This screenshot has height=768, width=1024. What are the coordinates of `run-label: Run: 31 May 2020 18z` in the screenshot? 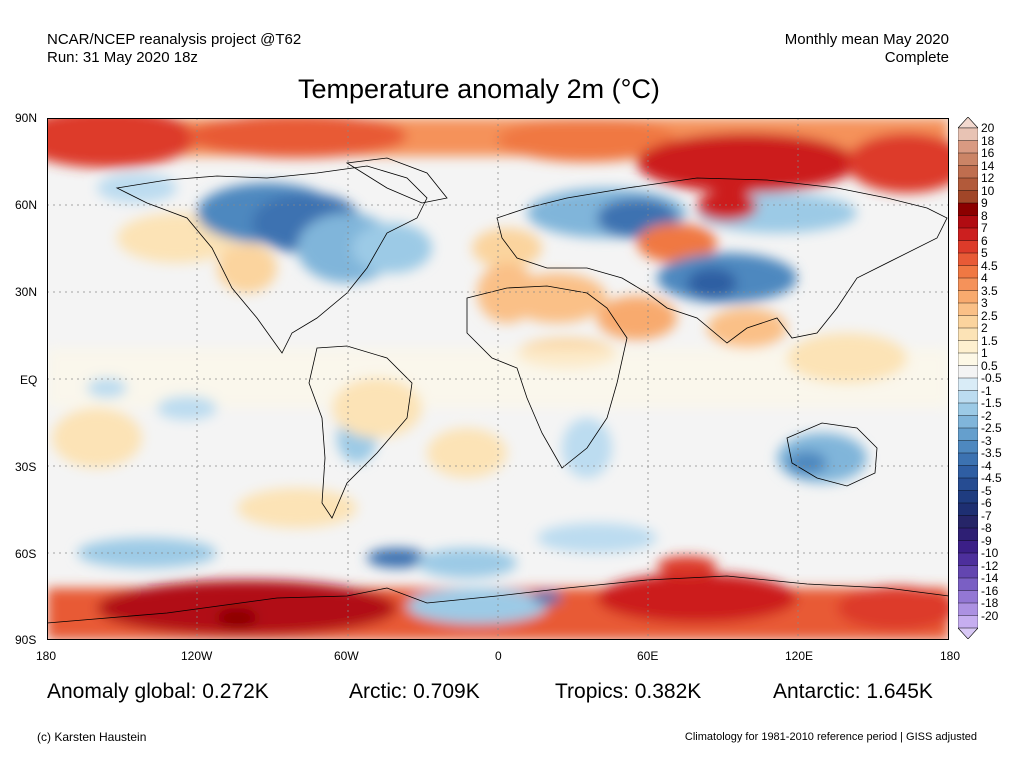 It's located at (122, 57).